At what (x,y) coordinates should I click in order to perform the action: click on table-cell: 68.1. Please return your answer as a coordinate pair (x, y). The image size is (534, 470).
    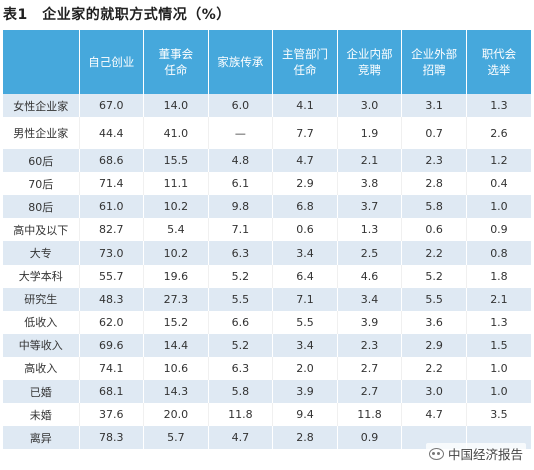
    Looking at the image, I should click on (112, 392).